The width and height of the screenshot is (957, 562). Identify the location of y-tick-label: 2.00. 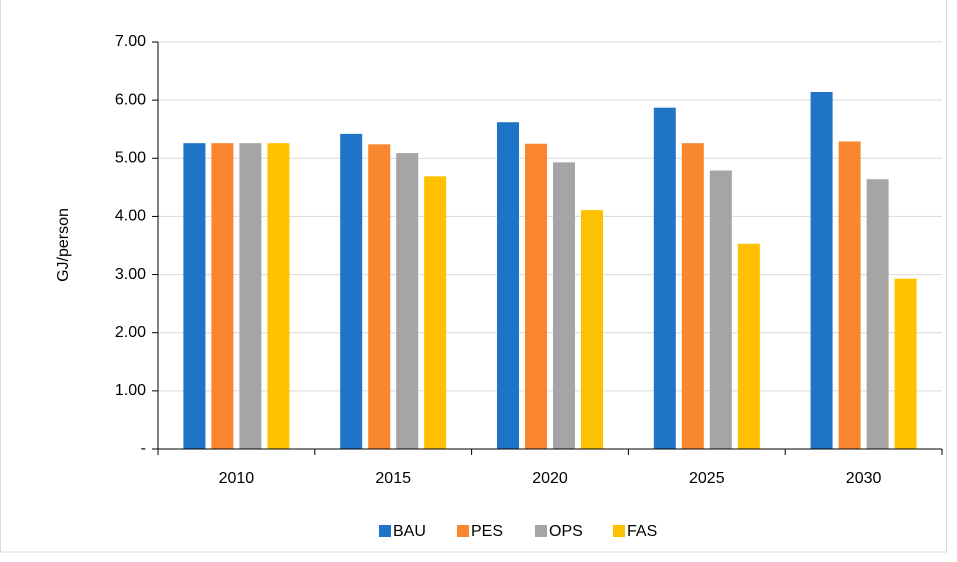
(130, 332).